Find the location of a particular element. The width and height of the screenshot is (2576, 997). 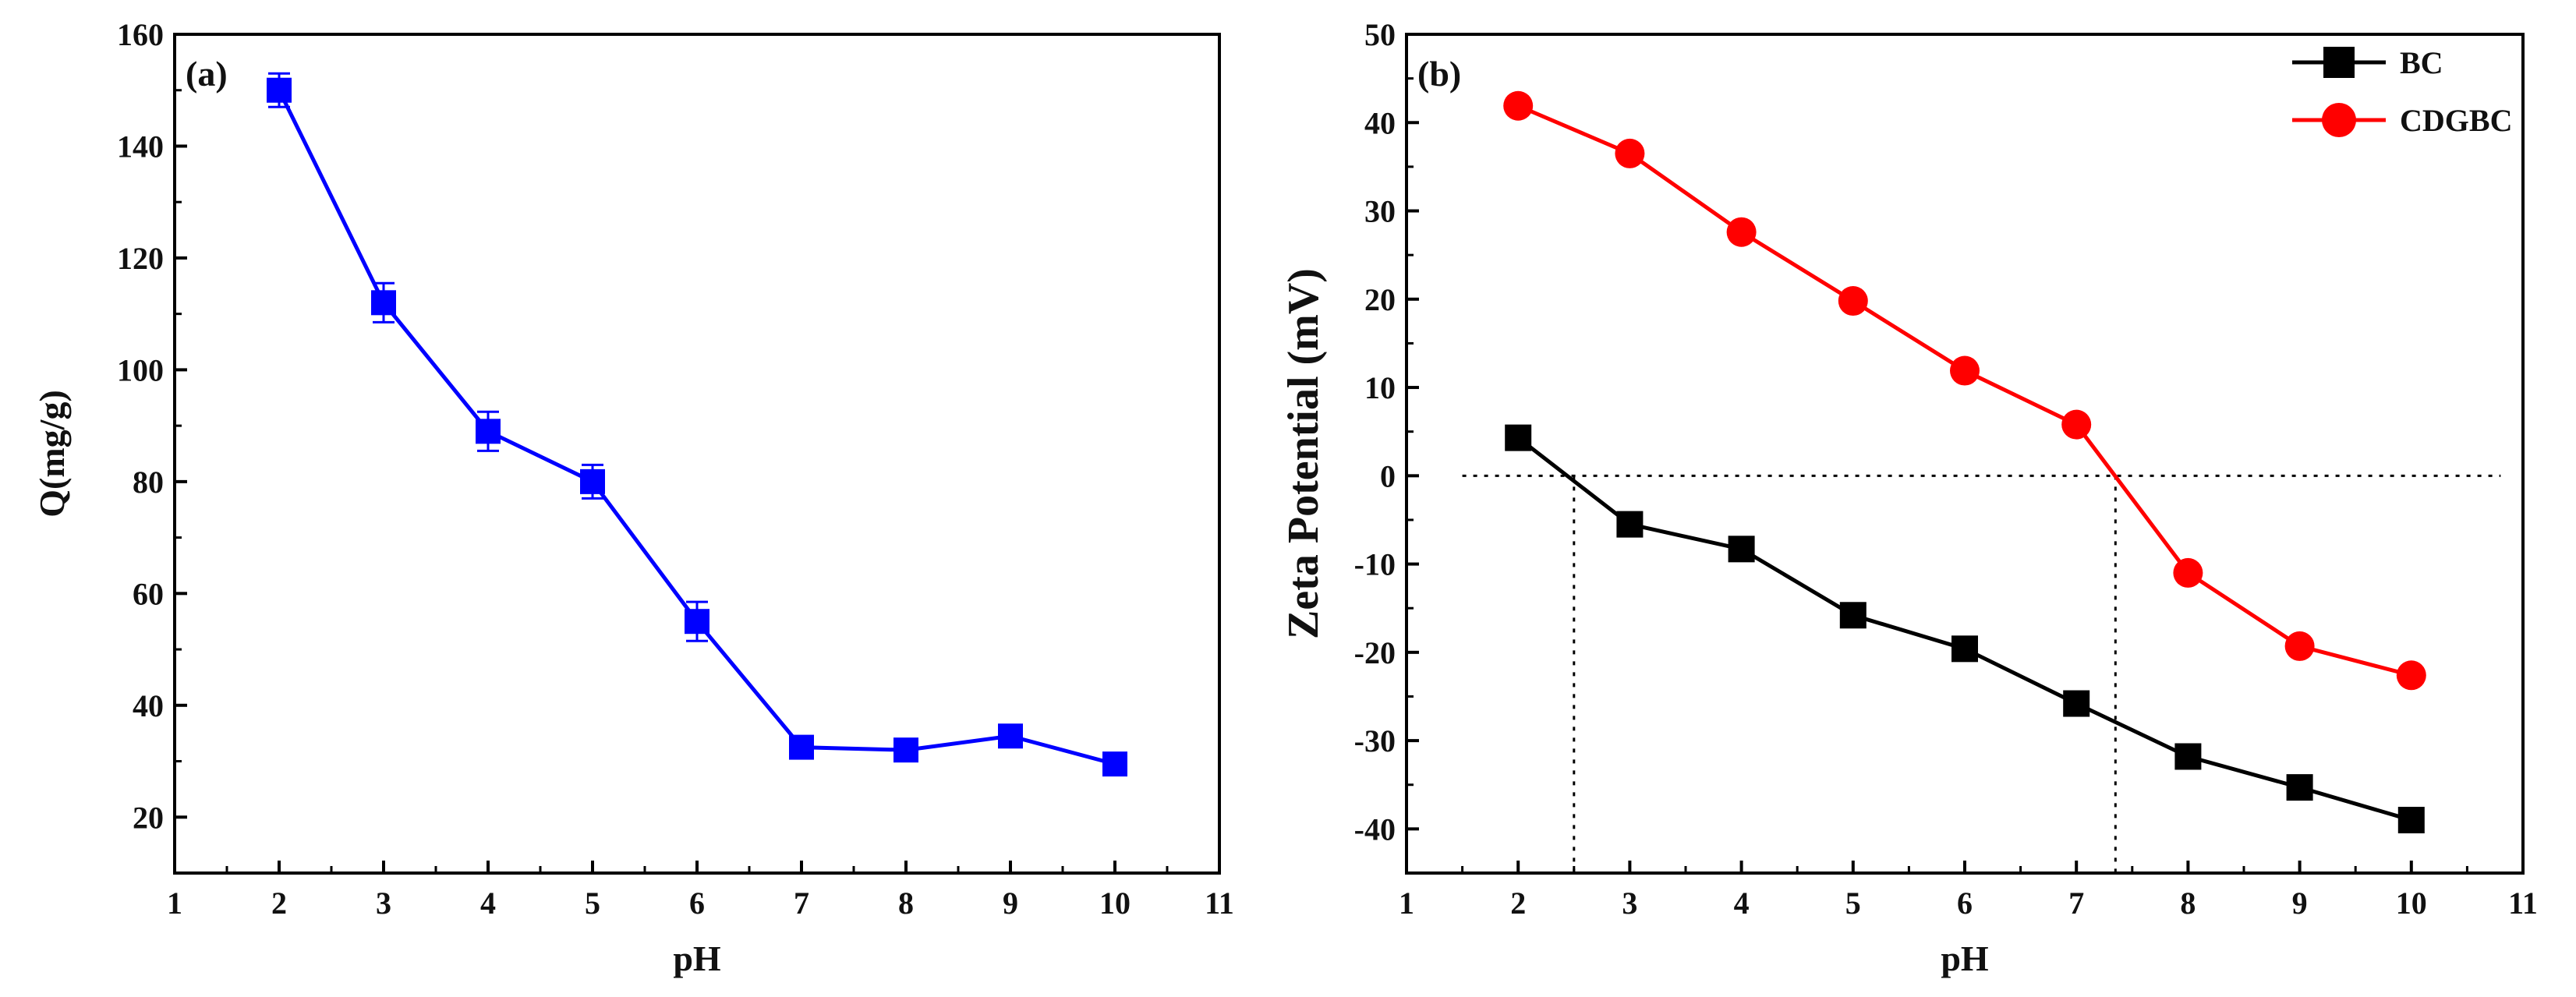

panel-a-x-tick-label: 6 is located at coordinates (697, 904).